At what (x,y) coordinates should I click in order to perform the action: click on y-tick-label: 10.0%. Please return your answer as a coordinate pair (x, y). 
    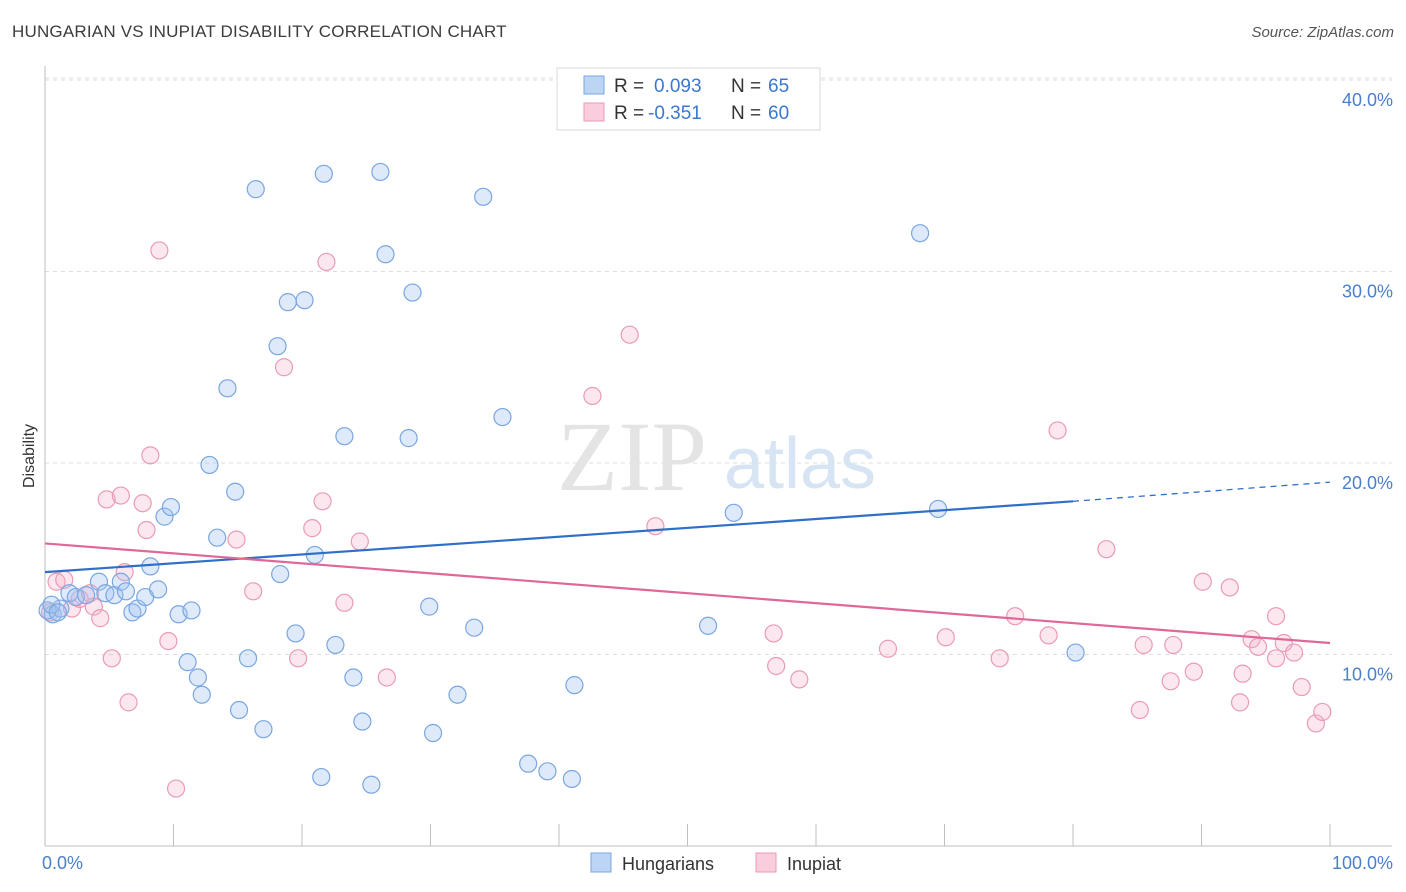
    Looking at the image, I should click on (1367, 675).